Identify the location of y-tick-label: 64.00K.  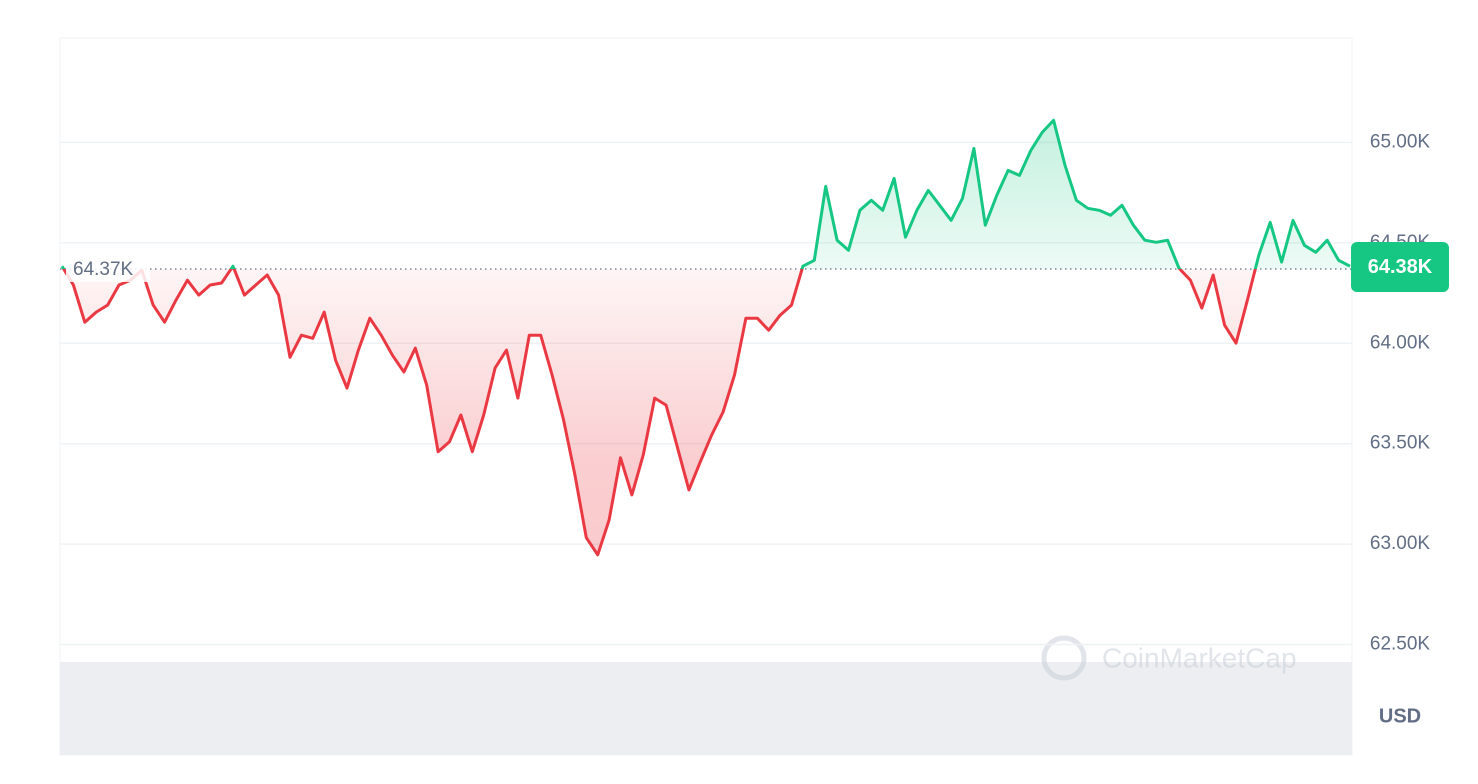
(1400, 342).